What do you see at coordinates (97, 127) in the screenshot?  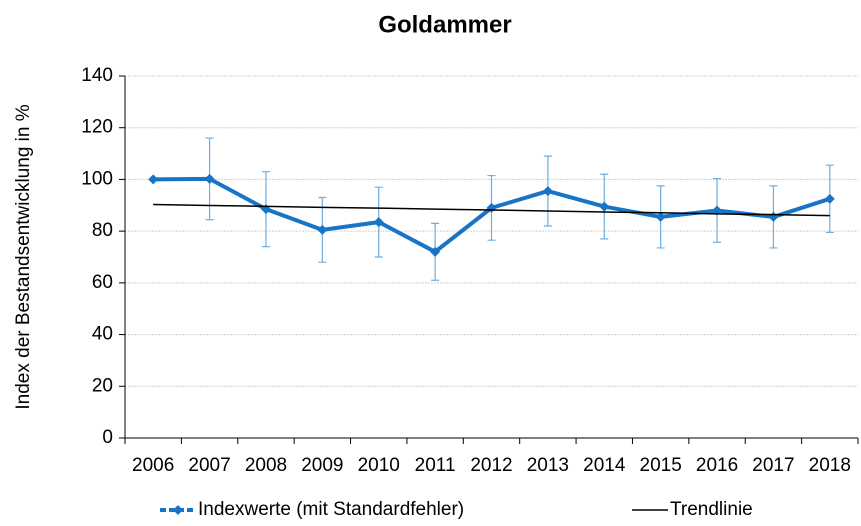 I see `y-tick-label: 120` at bounding box center [97, 127].